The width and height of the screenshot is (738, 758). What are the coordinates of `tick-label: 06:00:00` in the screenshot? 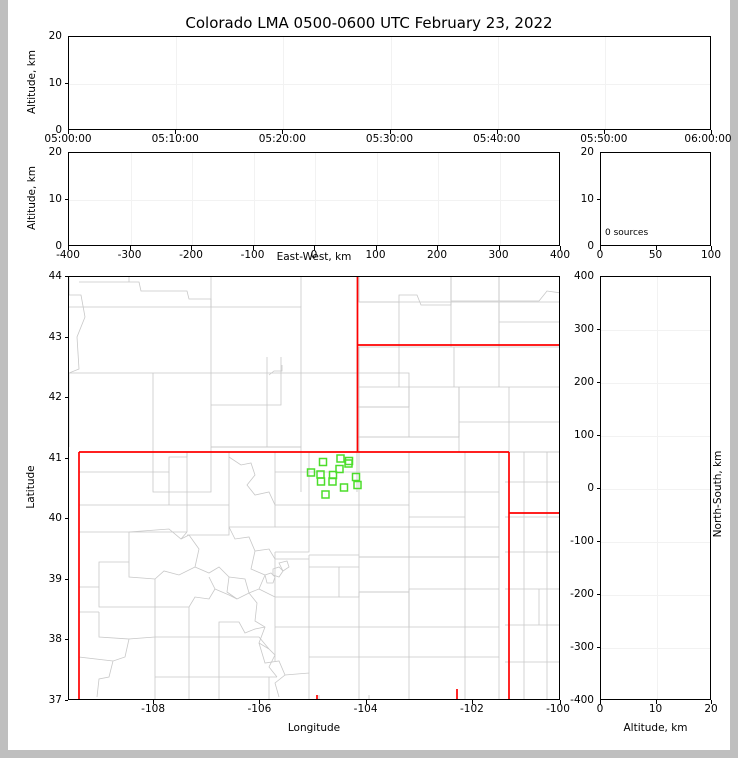 It's located at (708, 139).